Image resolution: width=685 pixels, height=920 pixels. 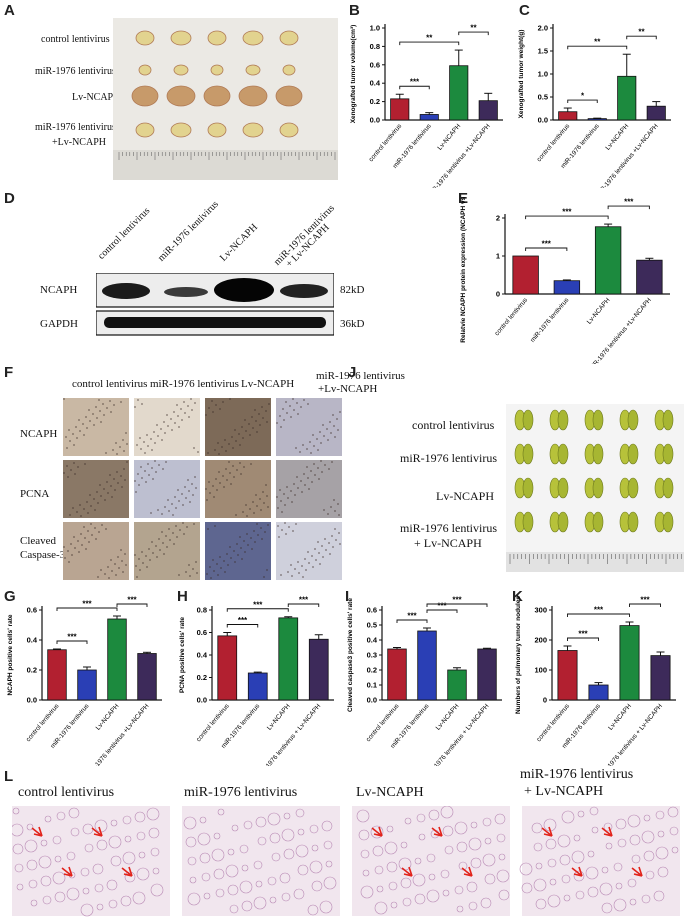 I want to click on ihc-images, so click(x=202, y=489).